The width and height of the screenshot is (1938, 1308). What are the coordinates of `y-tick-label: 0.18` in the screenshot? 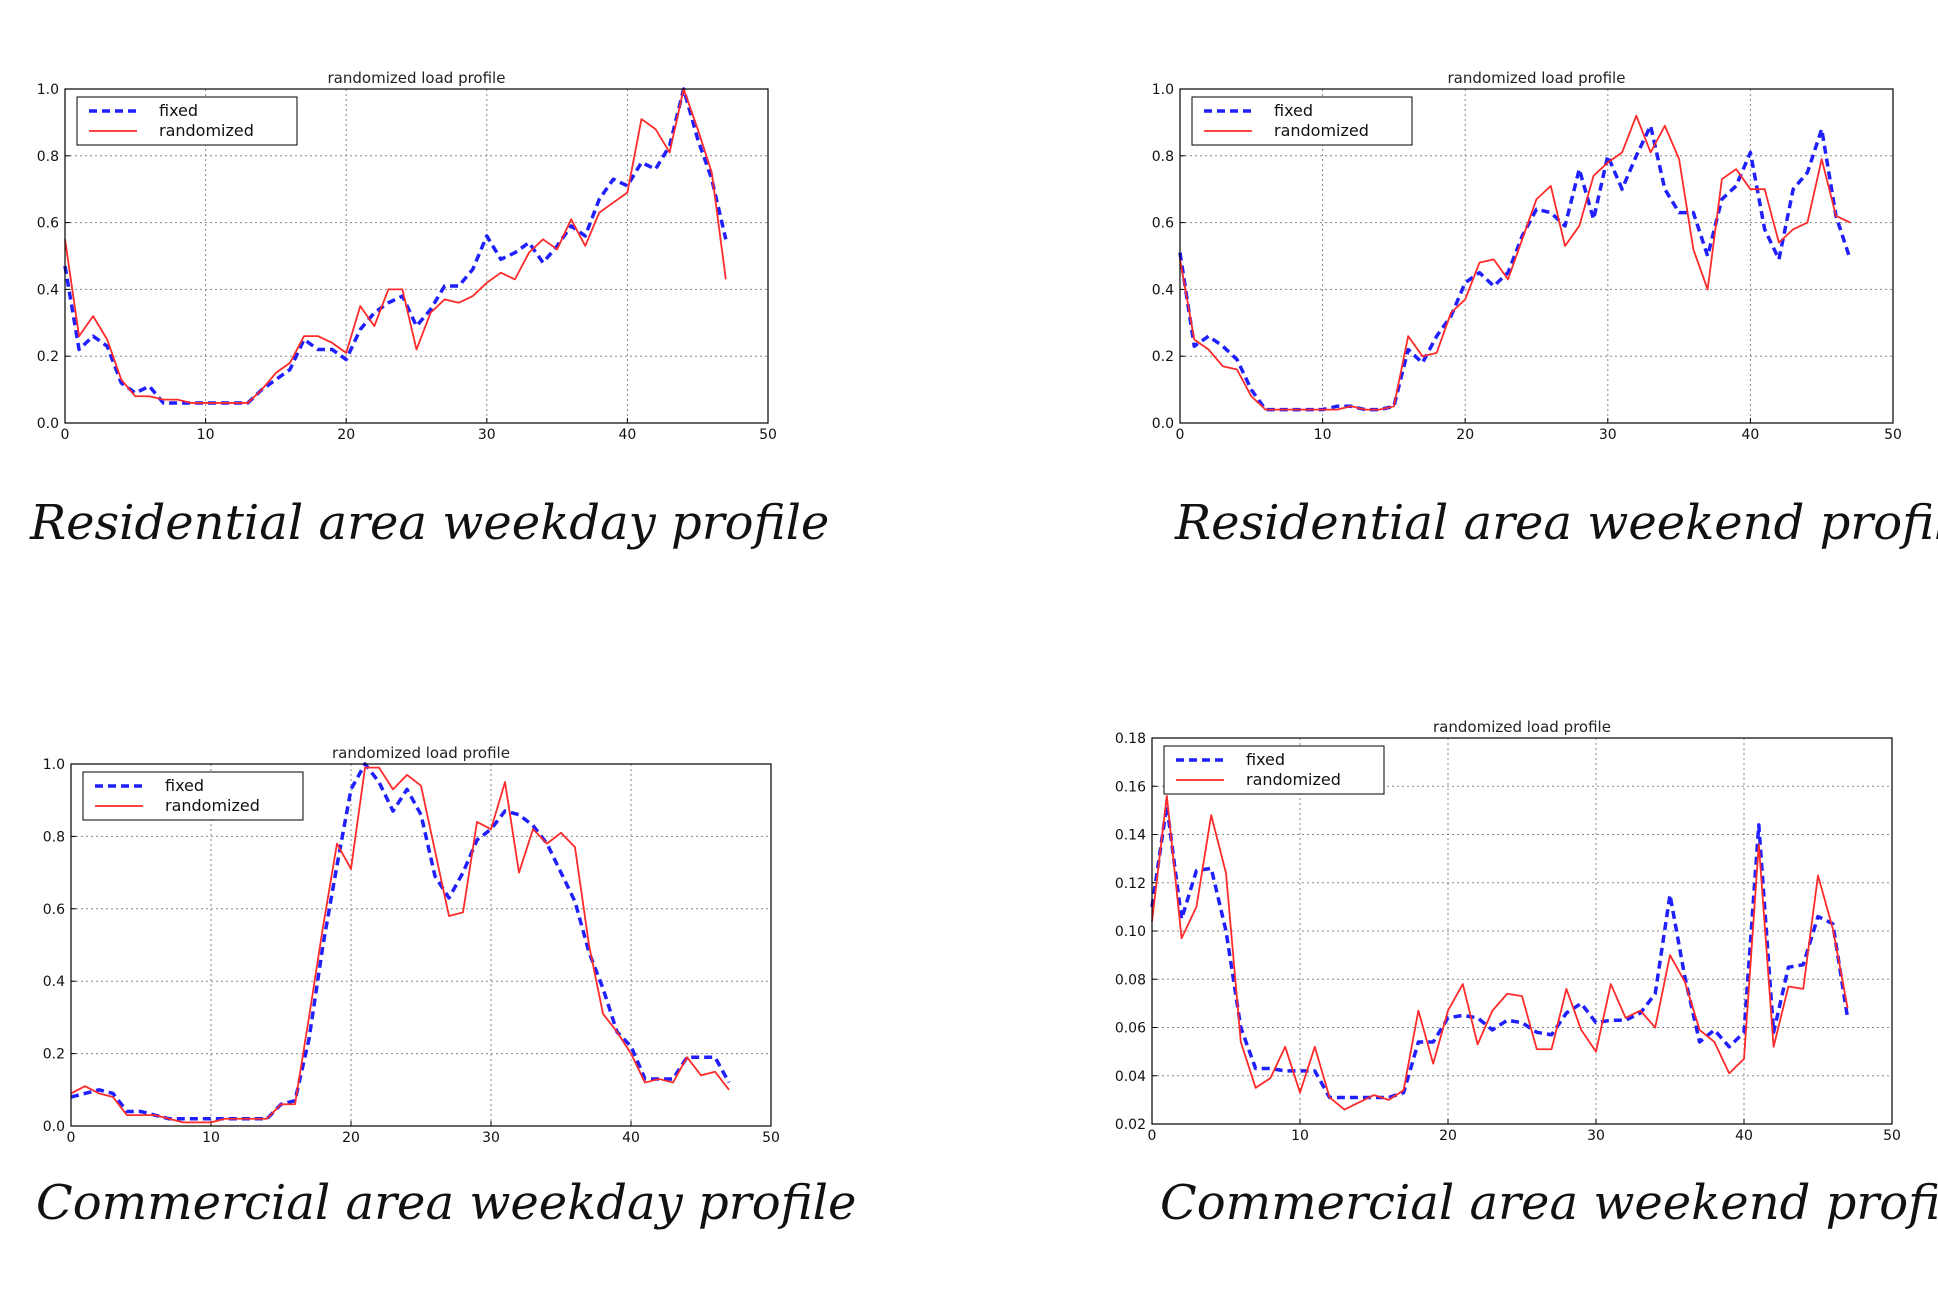 It's located at (1130, 739).